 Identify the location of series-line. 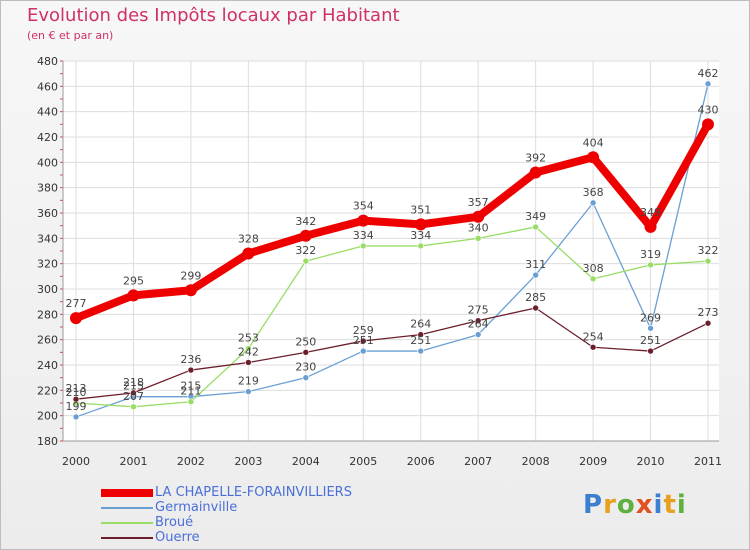
(392, 353).